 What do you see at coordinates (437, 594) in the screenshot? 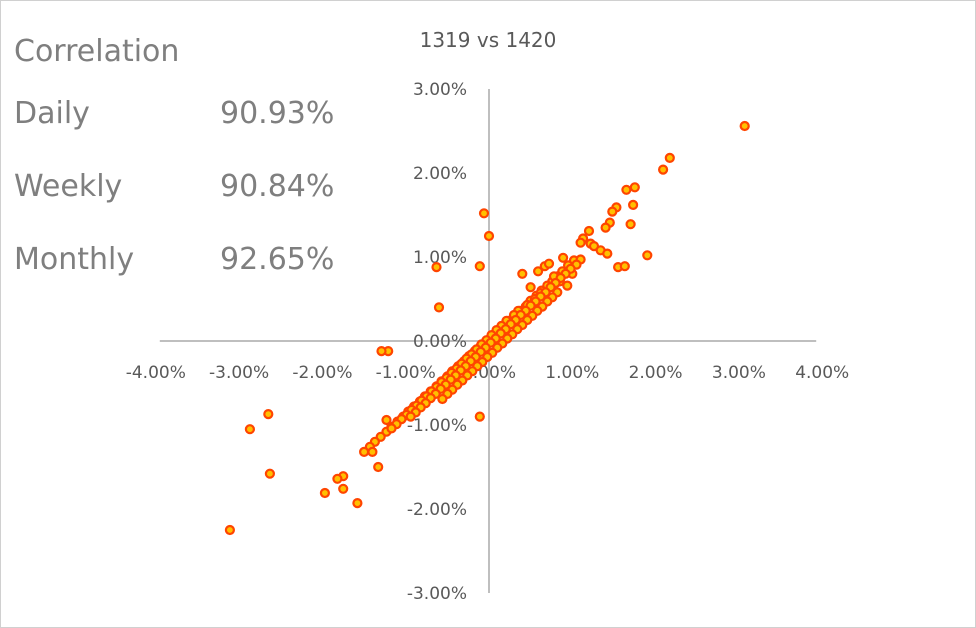
I see `y-tick-label: -3.00%` at bounding box center [437, 594].